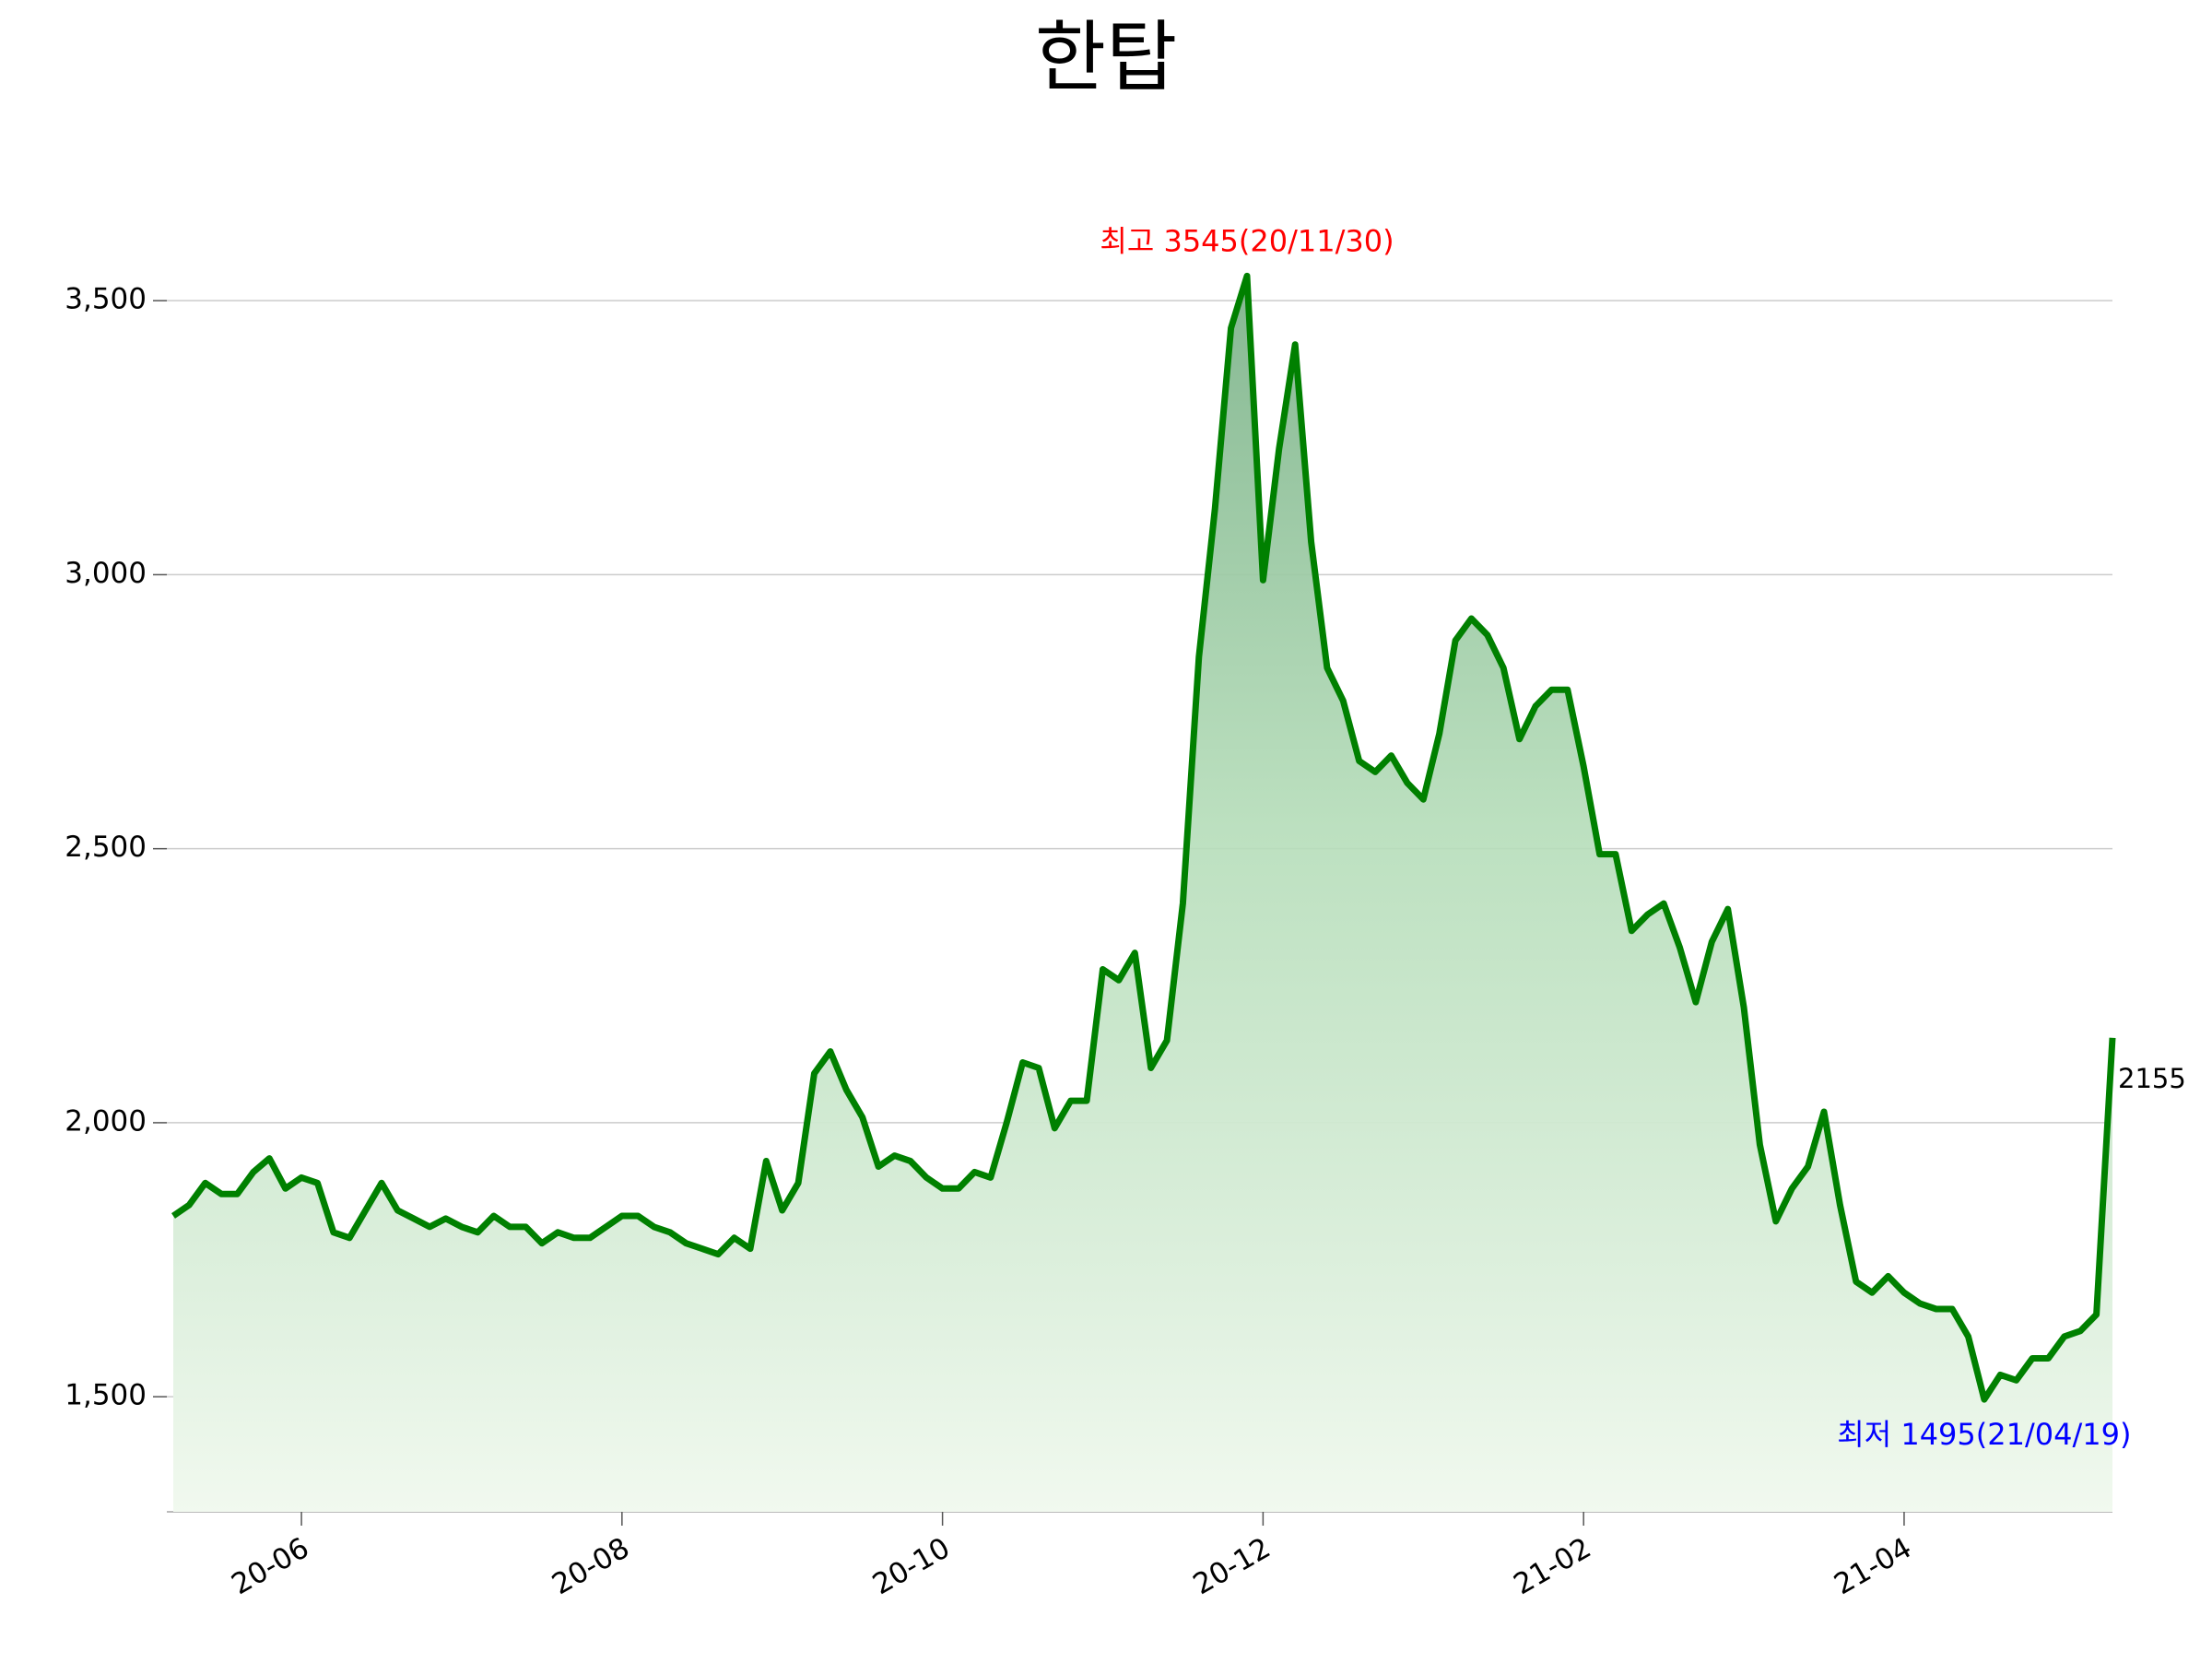 This screenshot has height=1663, width=2212. What do you see at coordinates (2152, 1078) in the screenshot?
I see `last-value-label: 2155` at bounding box center [2152, 1078].